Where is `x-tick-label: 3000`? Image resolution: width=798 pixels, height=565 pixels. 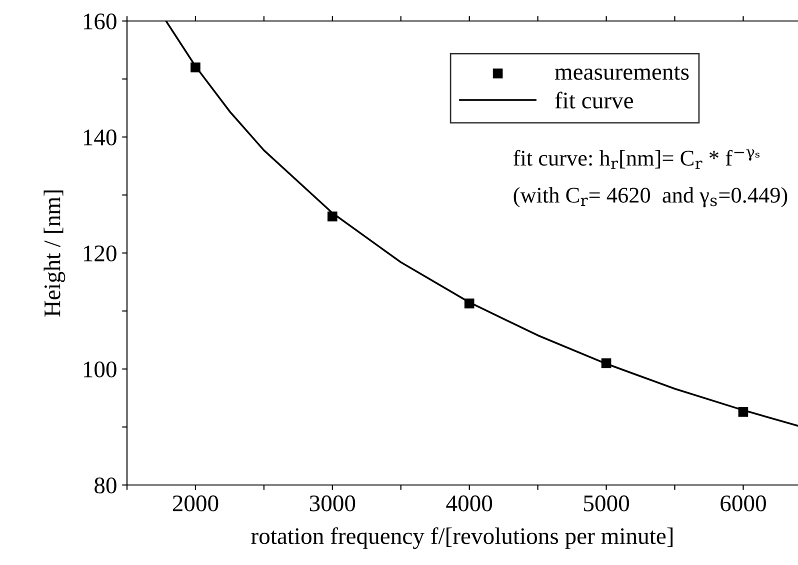 x-tick-label: 3000 is located at coordinates (333, 503).